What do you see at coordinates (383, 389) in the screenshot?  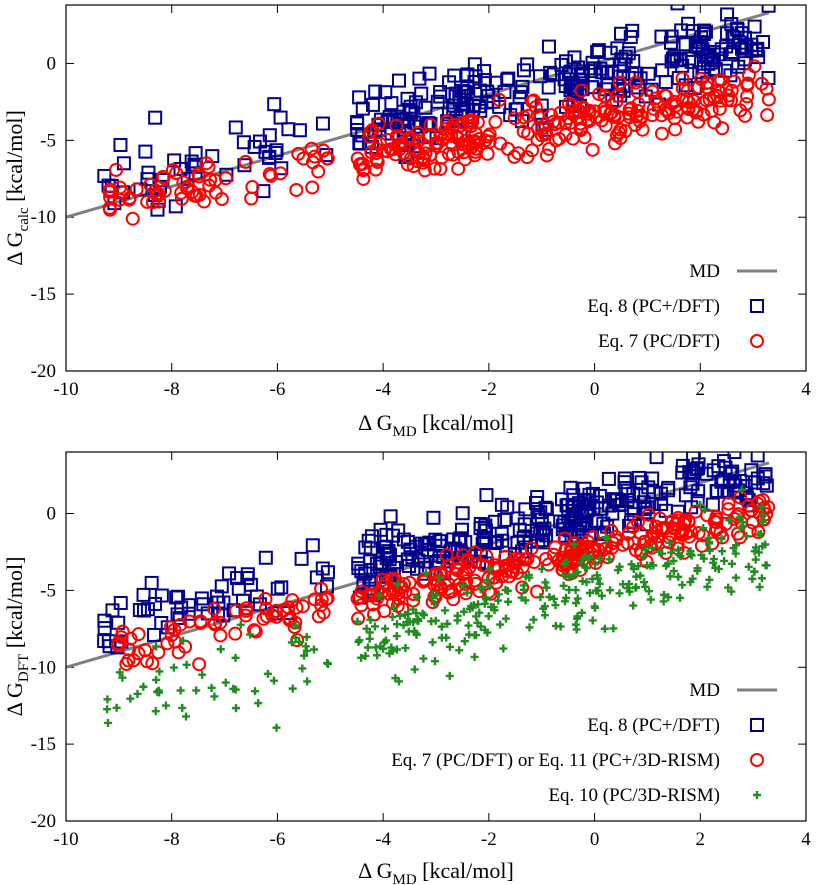 I see `x-tick-label: -4` at bounding box center [383, 389].